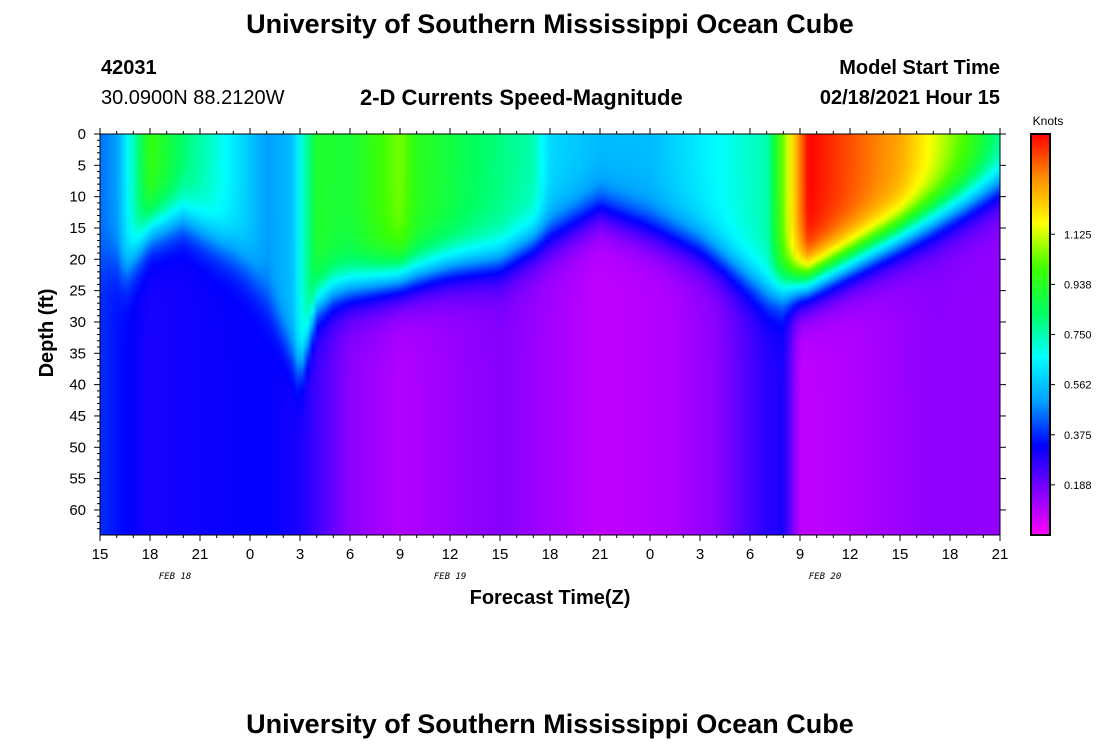  I want to click on y-tick-label: 45, so click(77, 416).